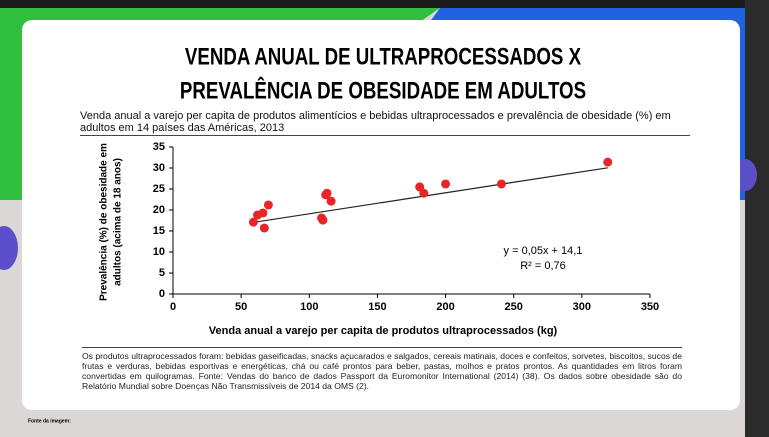  Describe the element at coordinates (104, 222) in the screenshot. I see `y-axis-label: Prevalência (%) de obesidade em` at that location.